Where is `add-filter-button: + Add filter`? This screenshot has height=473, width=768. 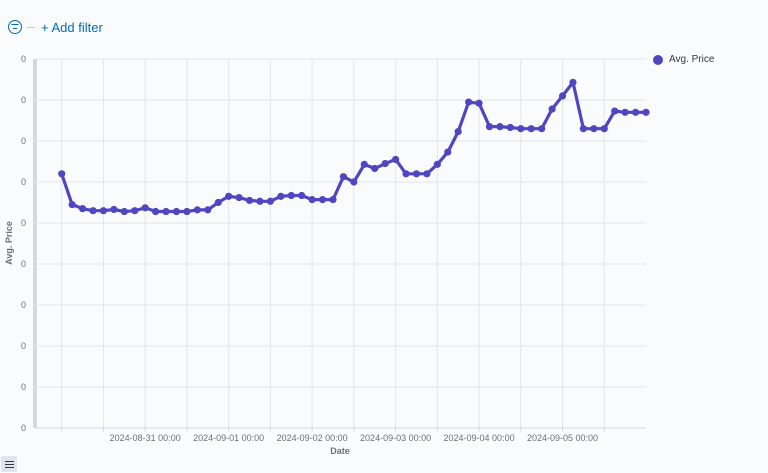 add-filter-button: + Add filter is located at coordinates (72, 27).